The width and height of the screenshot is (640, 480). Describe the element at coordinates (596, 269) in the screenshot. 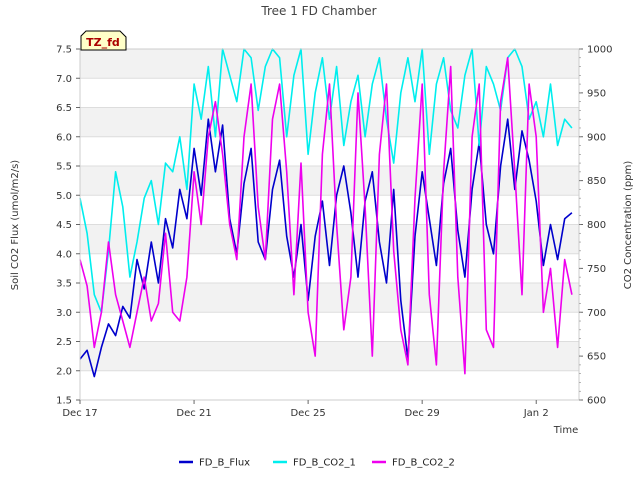

I see `y2-tick-label: 750` at that location.